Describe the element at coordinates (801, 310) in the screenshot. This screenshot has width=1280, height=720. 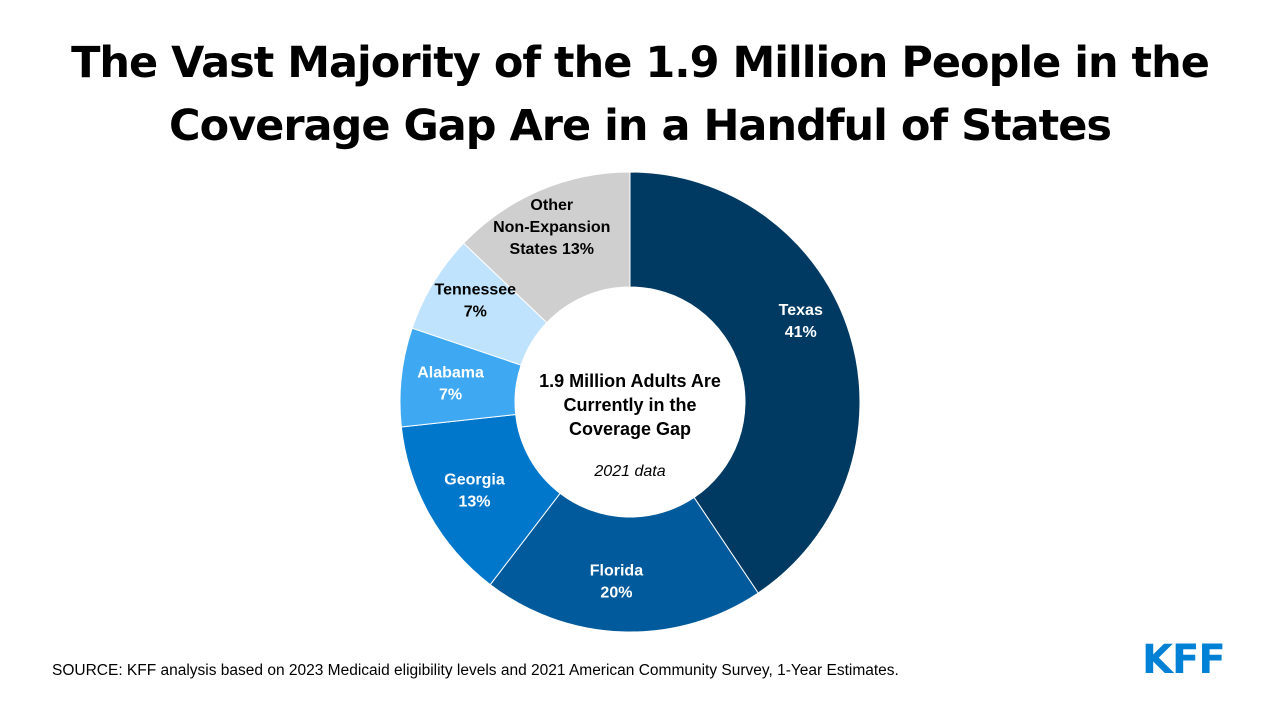
I see `slice-label-line: Texas` at that location.